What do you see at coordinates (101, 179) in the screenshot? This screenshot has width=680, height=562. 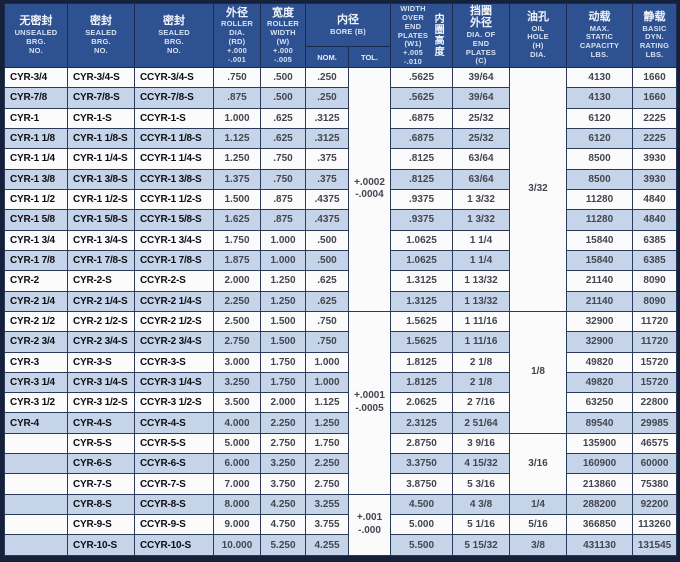 I see `cell-sealed-brg-no: CYR-1 3/8-S` at bounding box center [101, 179].